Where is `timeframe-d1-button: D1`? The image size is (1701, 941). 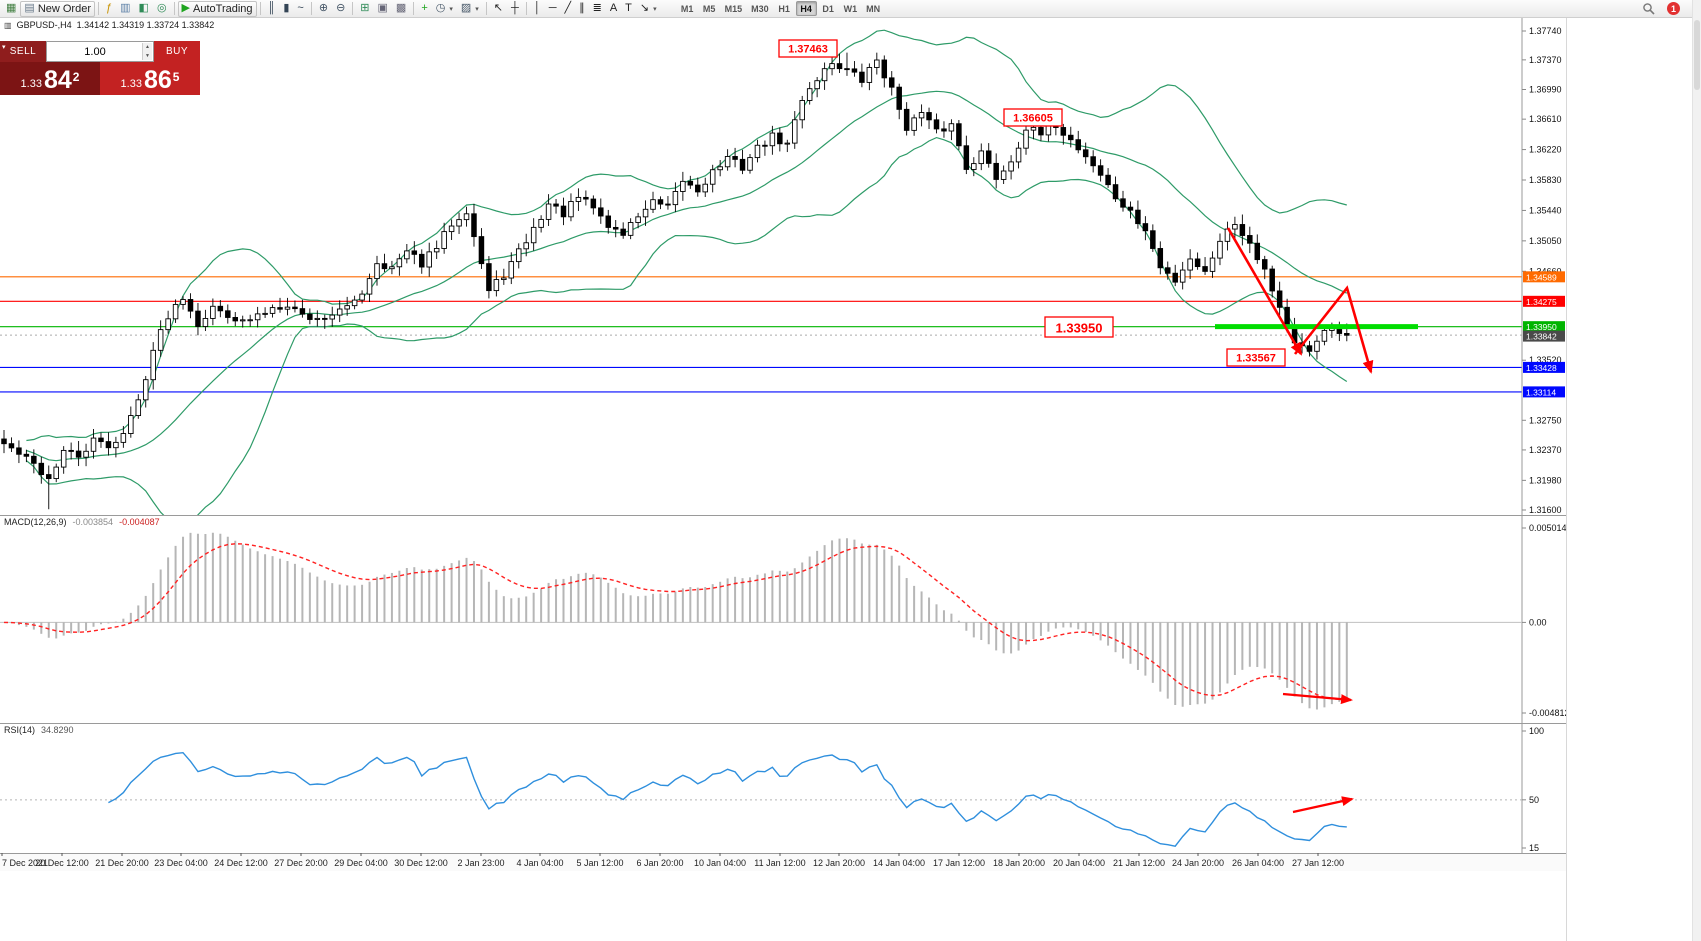
timeframe-d1-button: D1 is located at coordinates (828, 8).